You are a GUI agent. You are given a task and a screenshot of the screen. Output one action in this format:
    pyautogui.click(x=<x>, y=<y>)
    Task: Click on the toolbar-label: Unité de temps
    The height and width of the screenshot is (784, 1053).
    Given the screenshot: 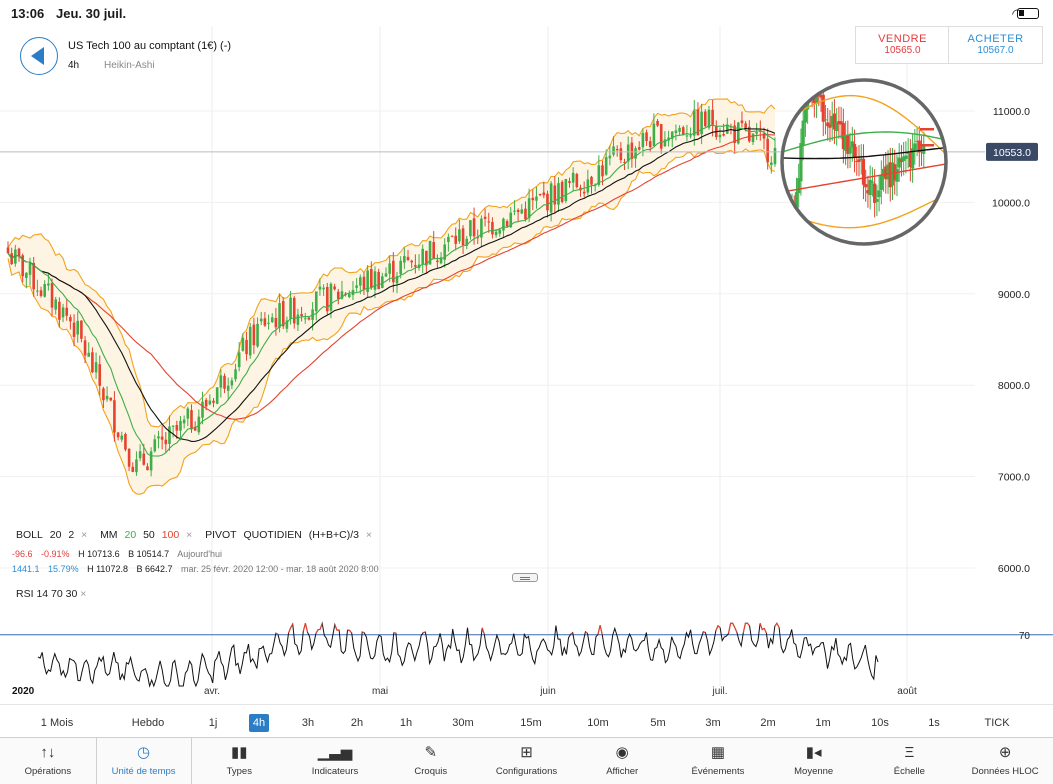 What is the action you would take?
    pyautogui.click(x=143, y=771)
    